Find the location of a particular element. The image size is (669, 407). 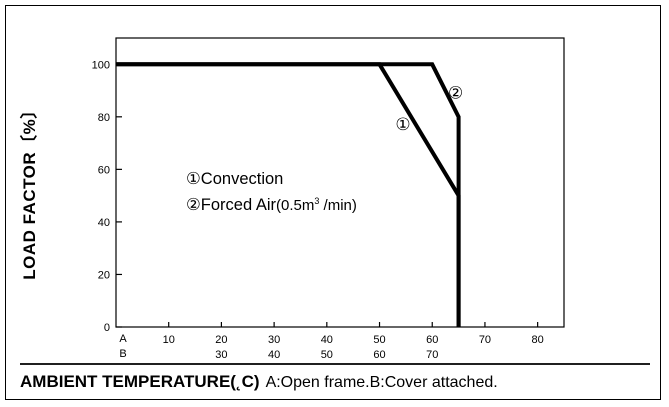

series-label-1: ① is located at coordinates (402, 125).